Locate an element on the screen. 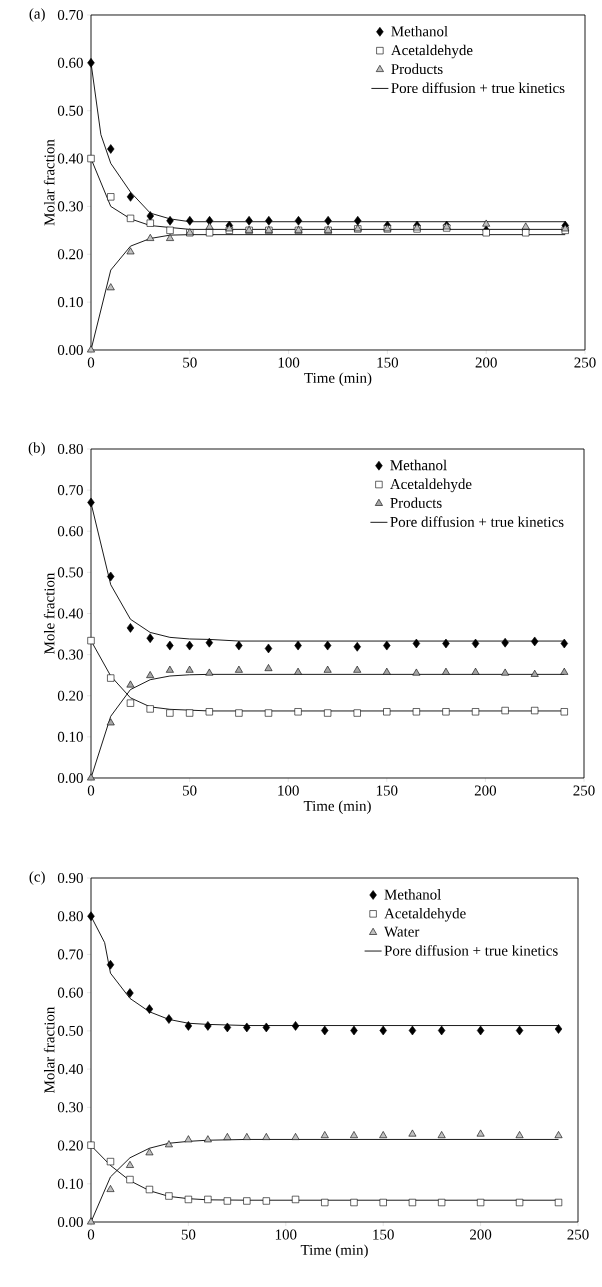 The image size is (602, 1287). legend-label: Water is located at coordinates (402, 931).